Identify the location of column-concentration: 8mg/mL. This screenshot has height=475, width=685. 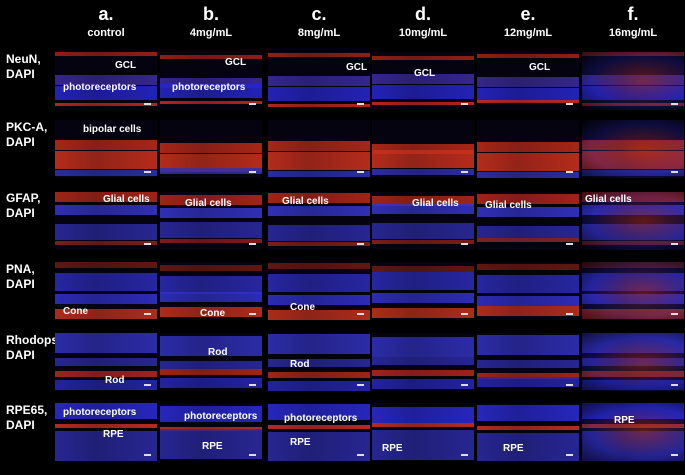
(319, 33).